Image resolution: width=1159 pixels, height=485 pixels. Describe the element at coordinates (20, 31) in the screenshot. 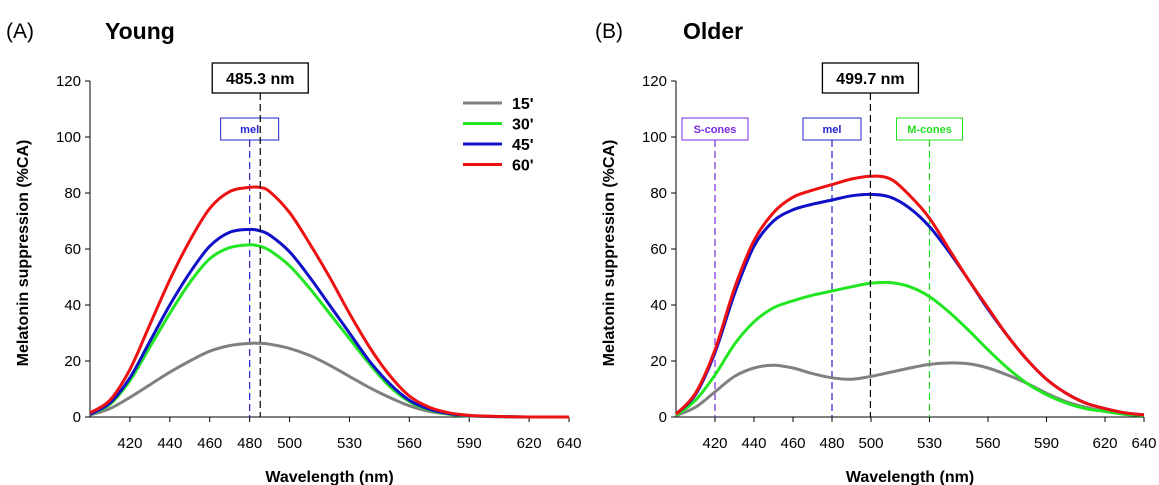

I see `panel-label: (A)` at that location.